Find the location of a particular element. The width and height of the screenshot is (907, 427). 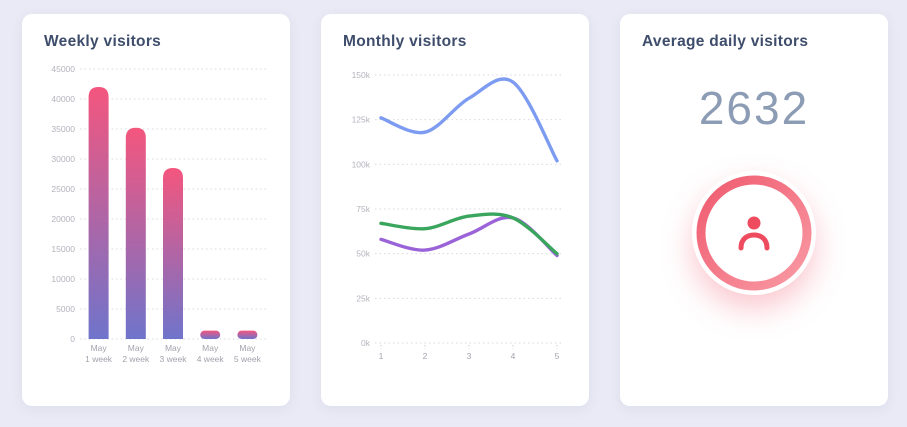

svg-text: 35000 is located at coordinates (63, 129).